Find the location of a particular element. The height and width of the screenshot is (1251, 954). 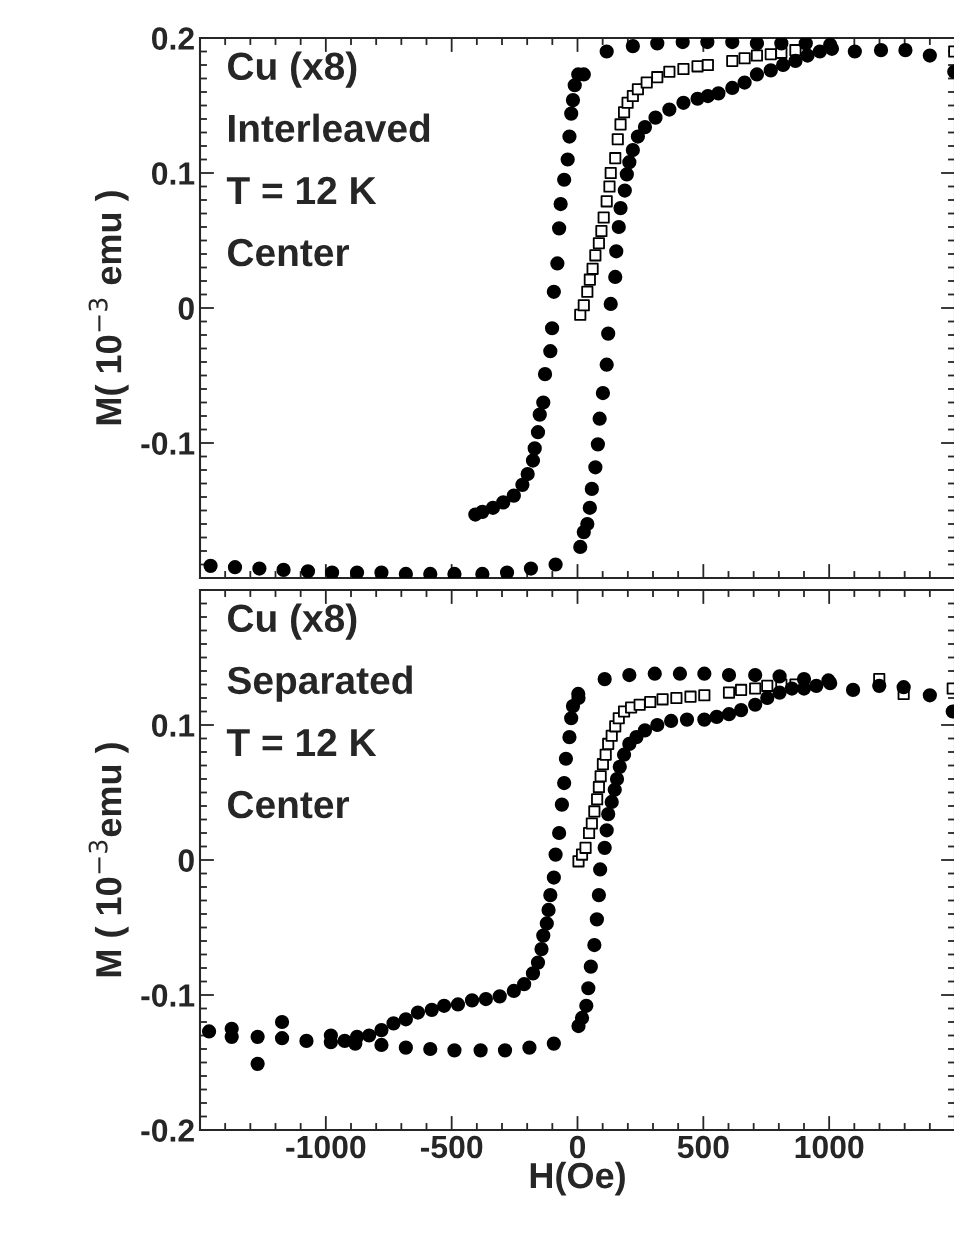

x-axis-title: H(Oe) is located at coordinates (577, 1178).